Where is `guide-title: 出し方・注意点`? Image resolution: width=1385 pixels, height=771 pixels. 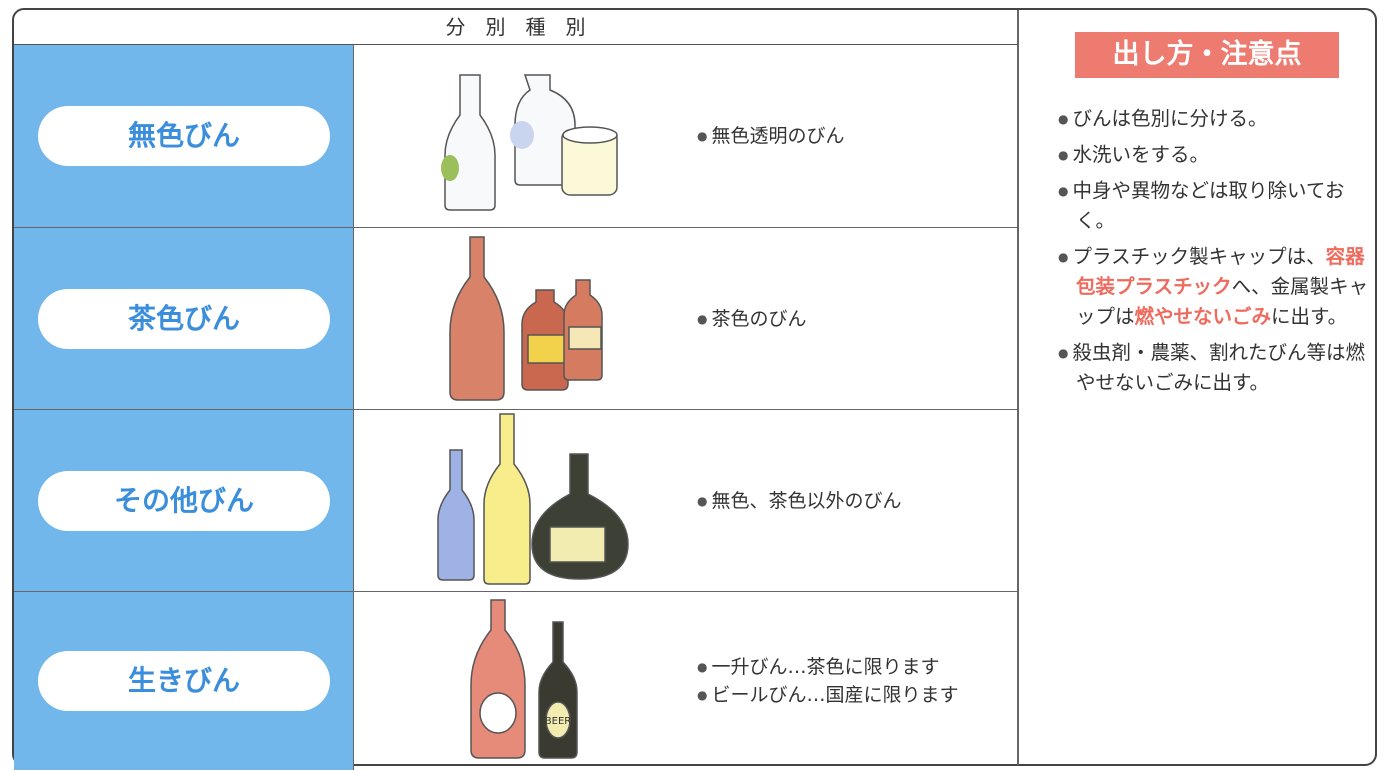
guide-title: 出し方・注意点 is located at coordinates (1207, 55).